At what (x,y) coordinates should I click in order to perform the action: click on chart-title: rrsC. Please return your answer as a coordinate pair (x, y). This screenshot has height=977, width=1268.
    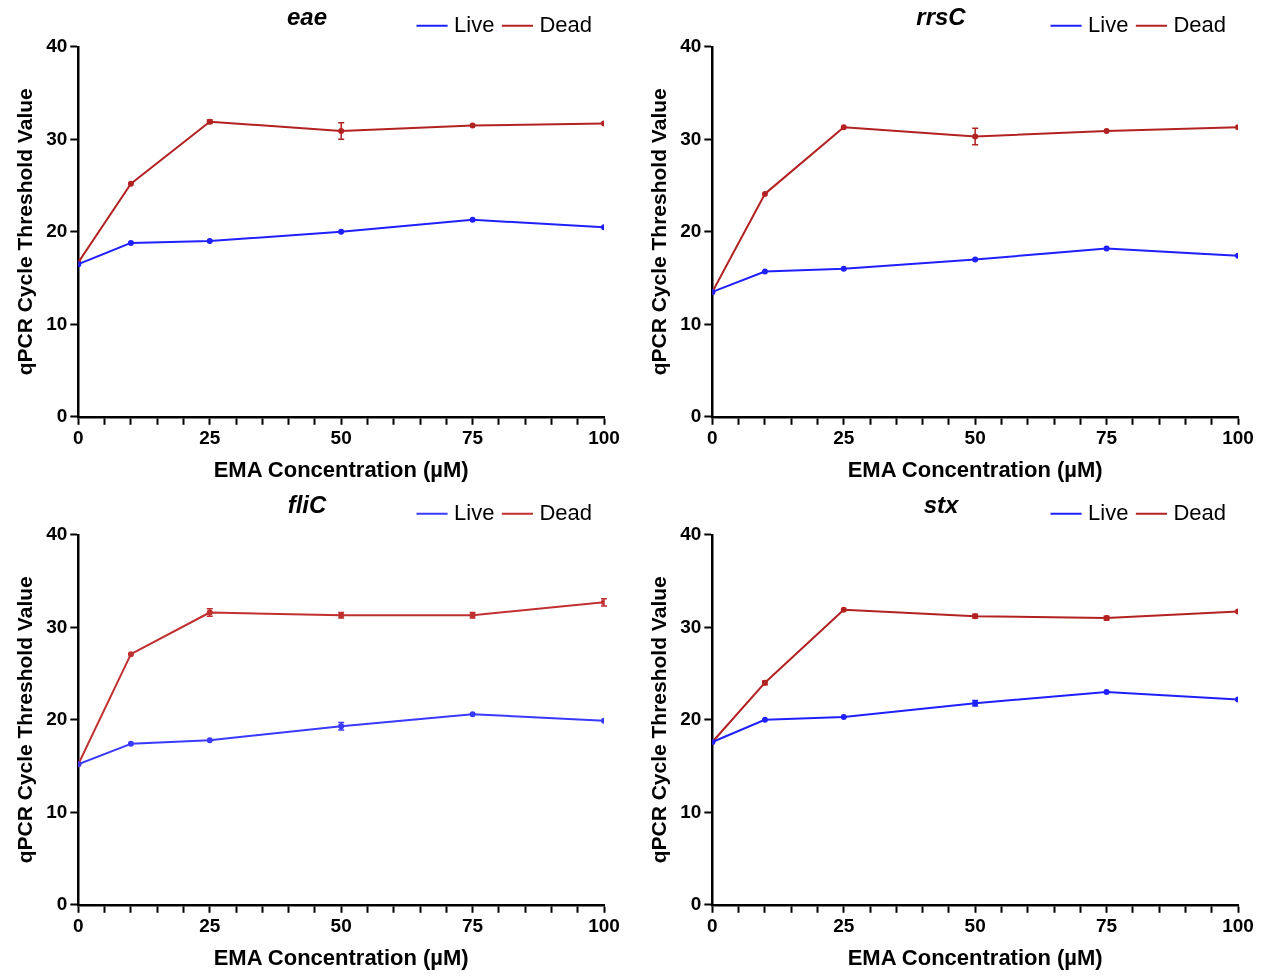
    Looking at the image, I should click on (941, 17).